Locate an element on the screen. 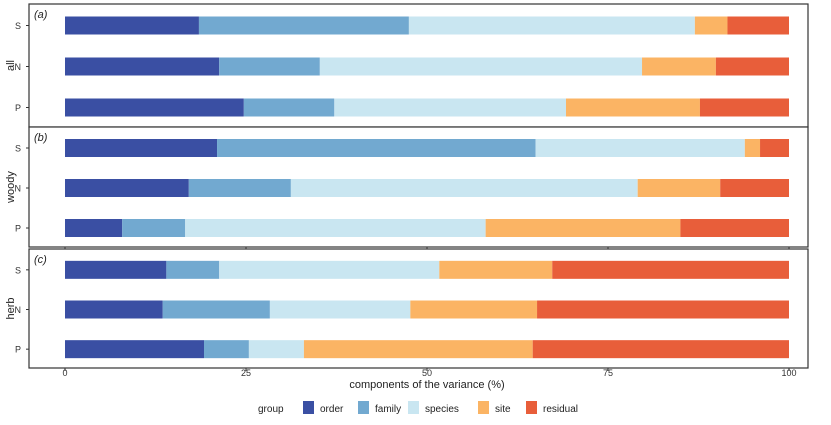  legend-label: site is located at coordinates (503, 409).